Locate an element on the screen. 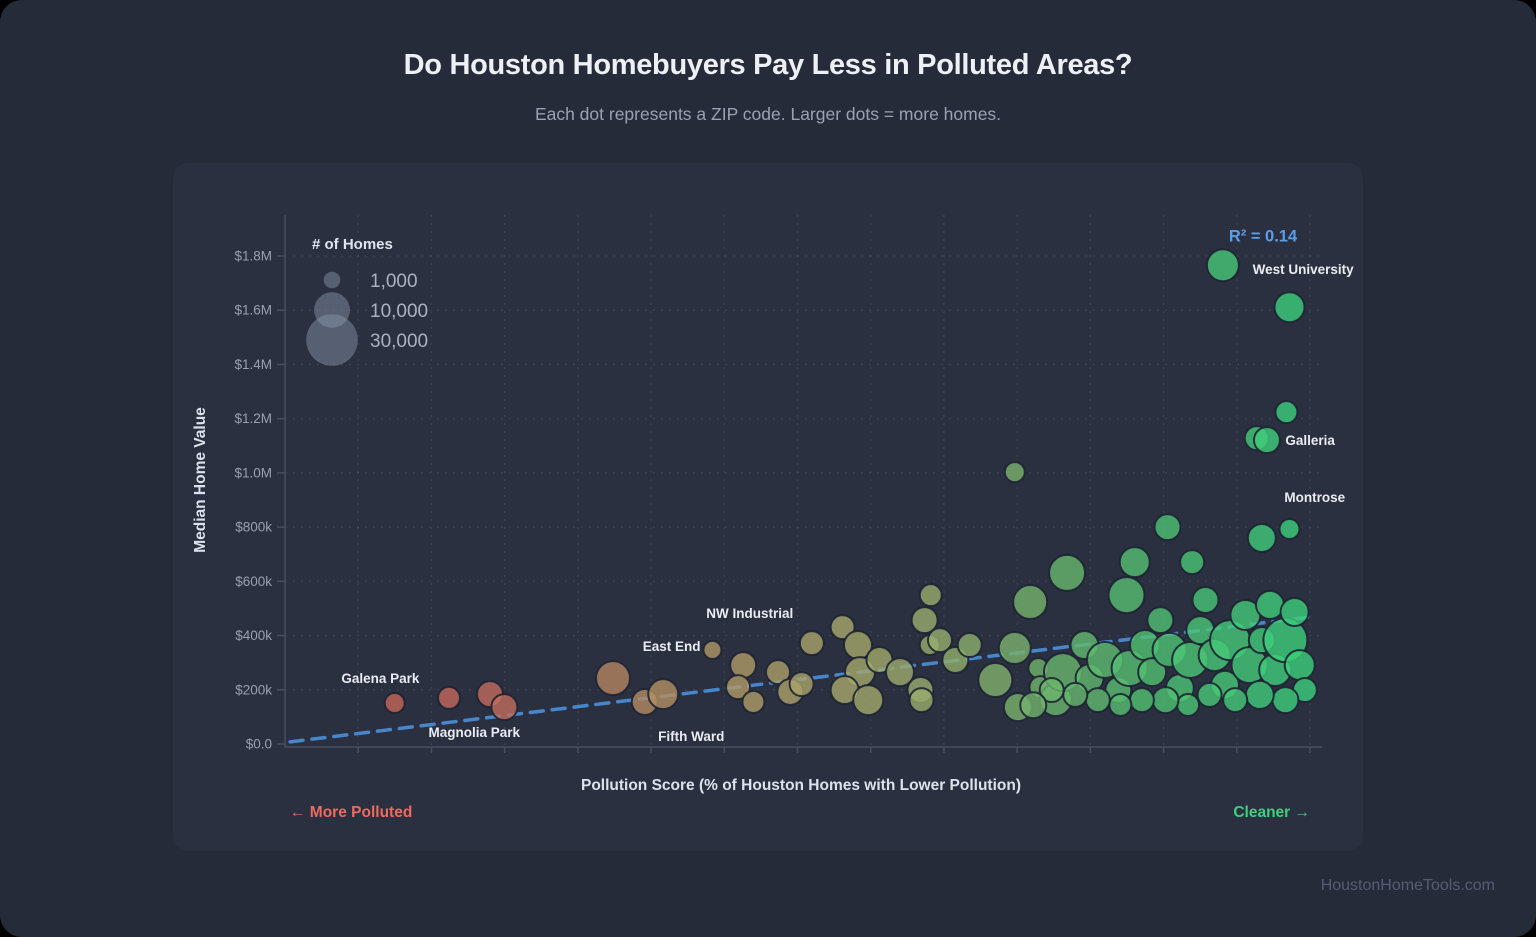 This screenshot has width=1536, height=937. zip-label-nw-industrial: NW Industrial is located at coordinates (749, 613).